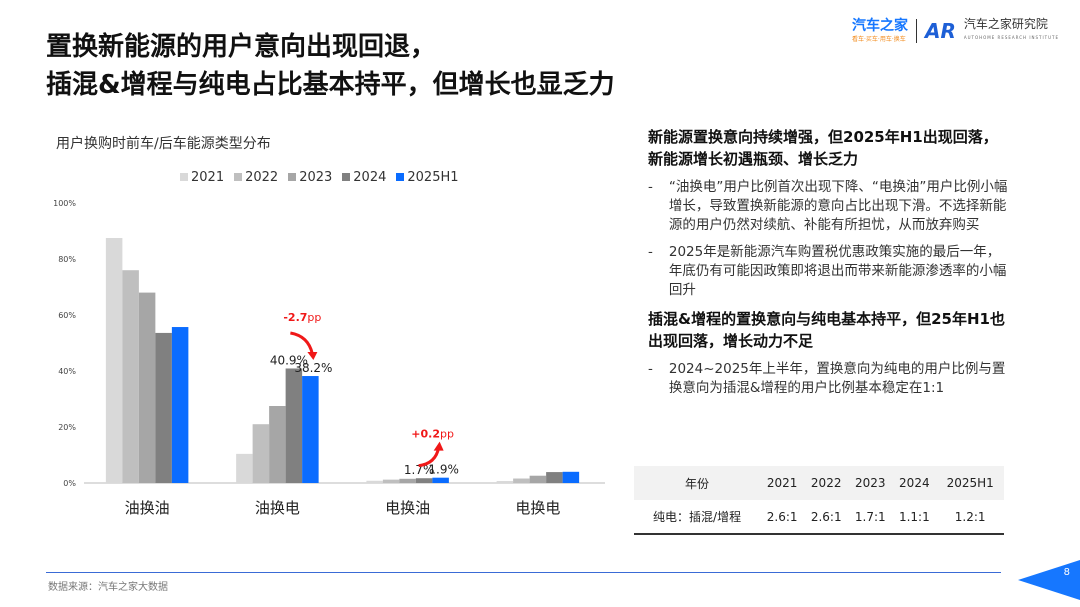 The image size is (1080, 607). I want to click on y-tick-label: 80%, so click(67, 259).